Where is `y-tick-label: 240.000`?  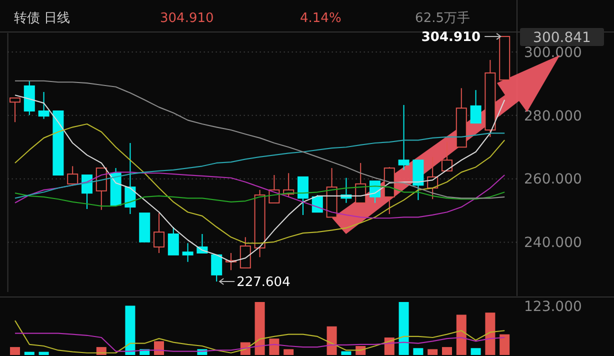 y-tick-label: 240.000 is located at coordinates (553, 243).